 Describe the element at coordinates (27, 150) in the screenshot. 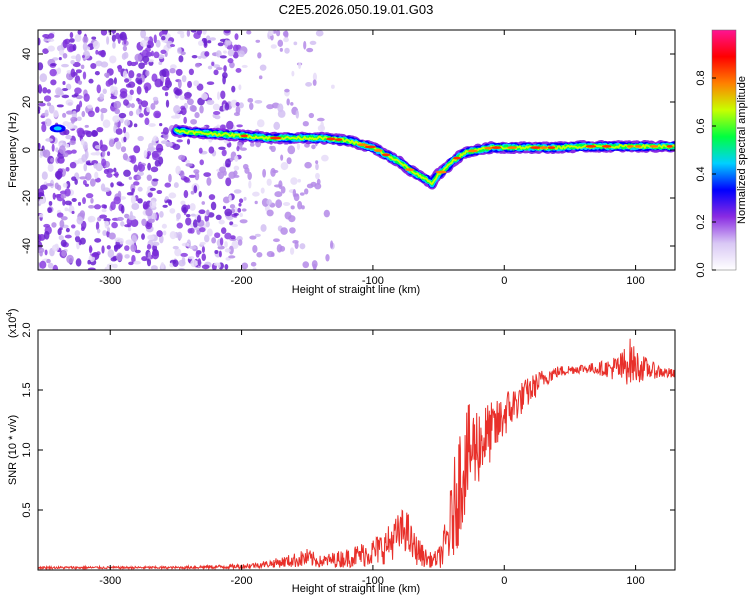

I see `heatmap-y-tick-label: 0` at that location.